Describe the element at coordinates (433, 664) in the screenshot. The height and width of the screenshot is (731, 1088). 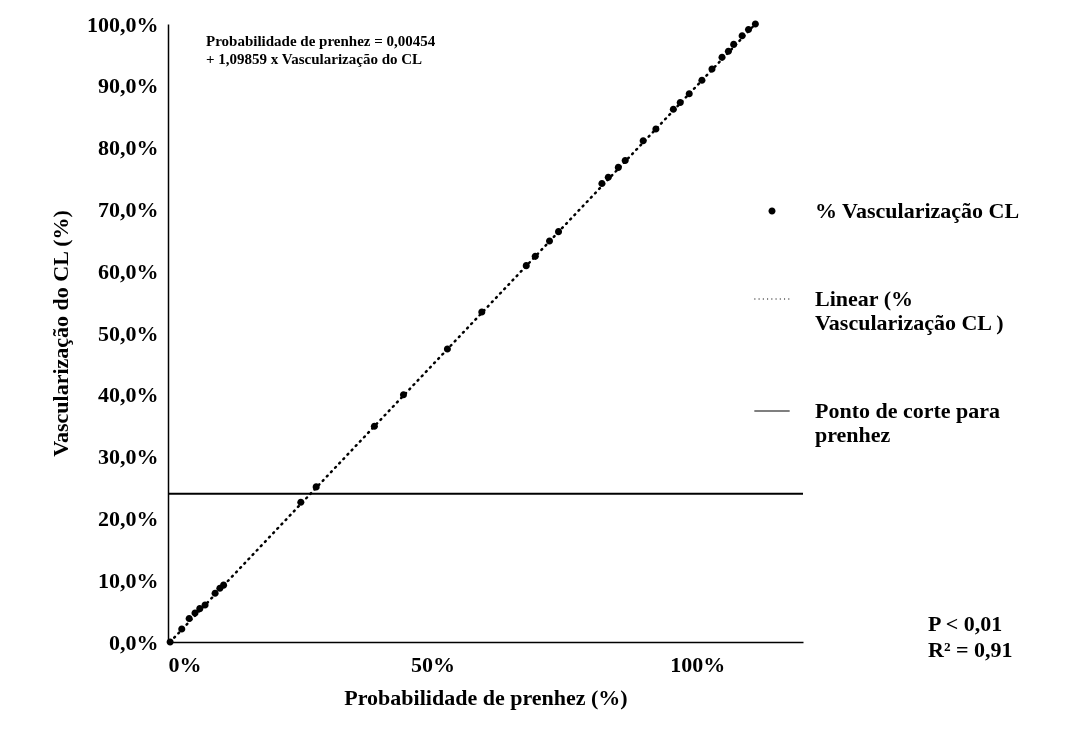
I see `x-tick-label: 50%` at that location.